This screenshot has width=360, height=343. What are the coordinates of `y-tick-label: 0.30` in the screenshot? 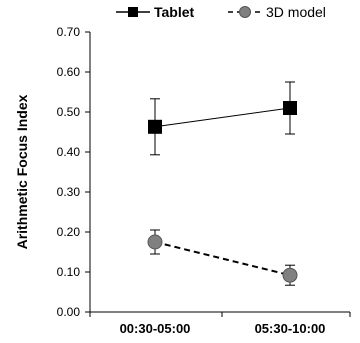 It's located at (69, 192).